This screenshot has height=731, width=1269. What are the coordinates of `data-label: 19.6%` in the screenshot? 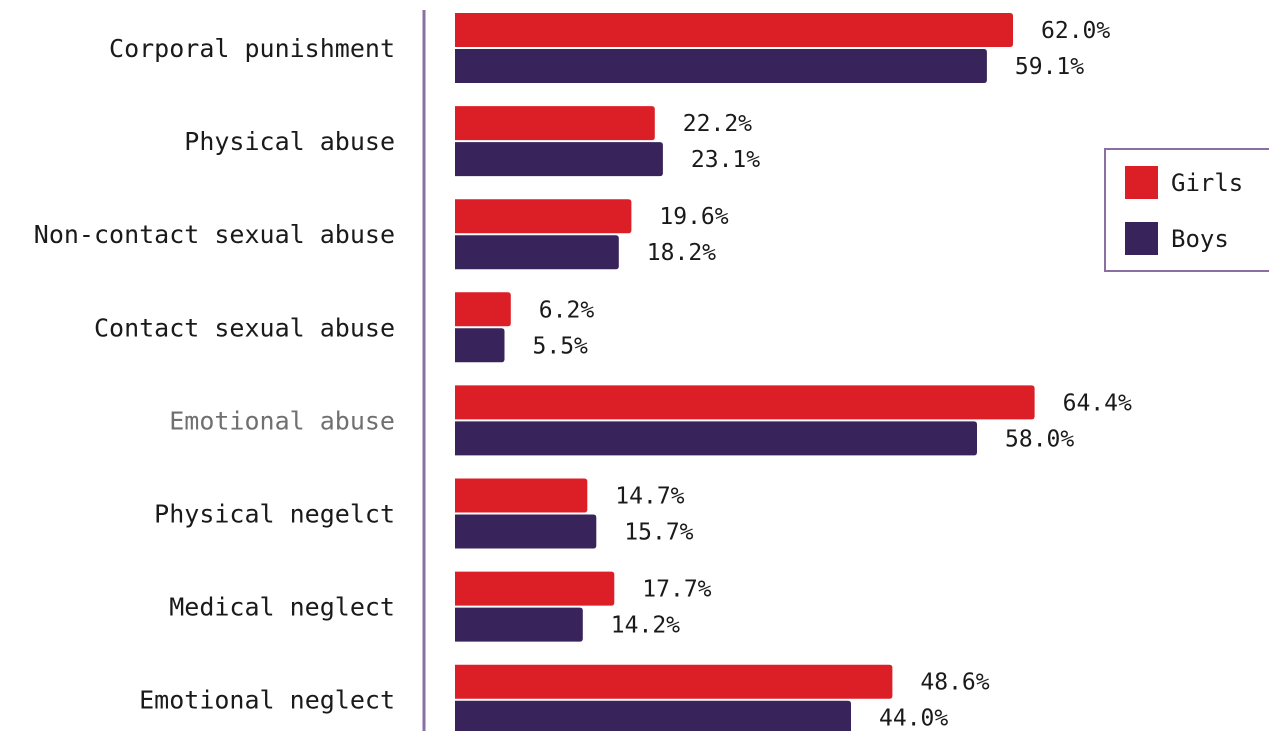 It's located at (693, 217).